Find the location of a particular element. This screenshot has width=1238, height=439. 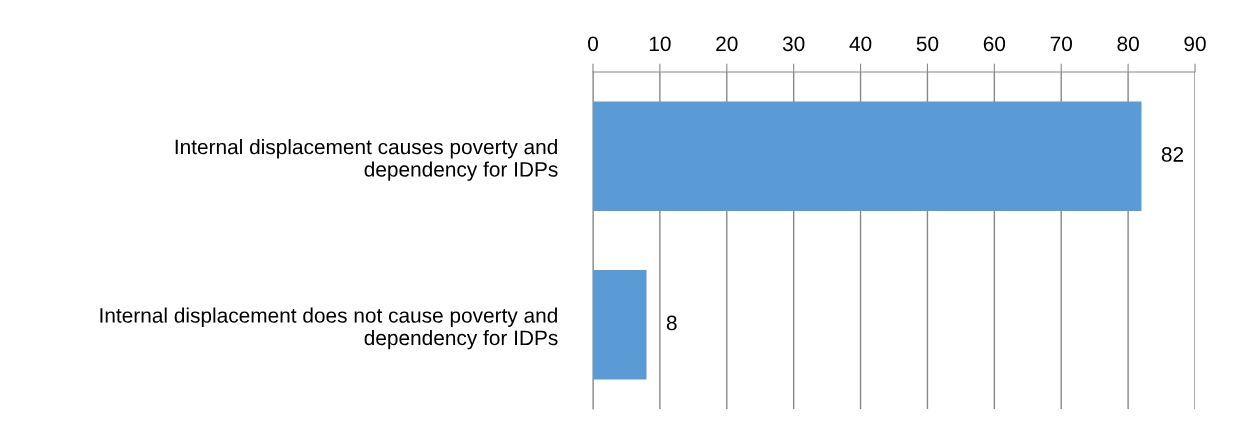

data-label: 82 is located at coordinates (1172, 154).